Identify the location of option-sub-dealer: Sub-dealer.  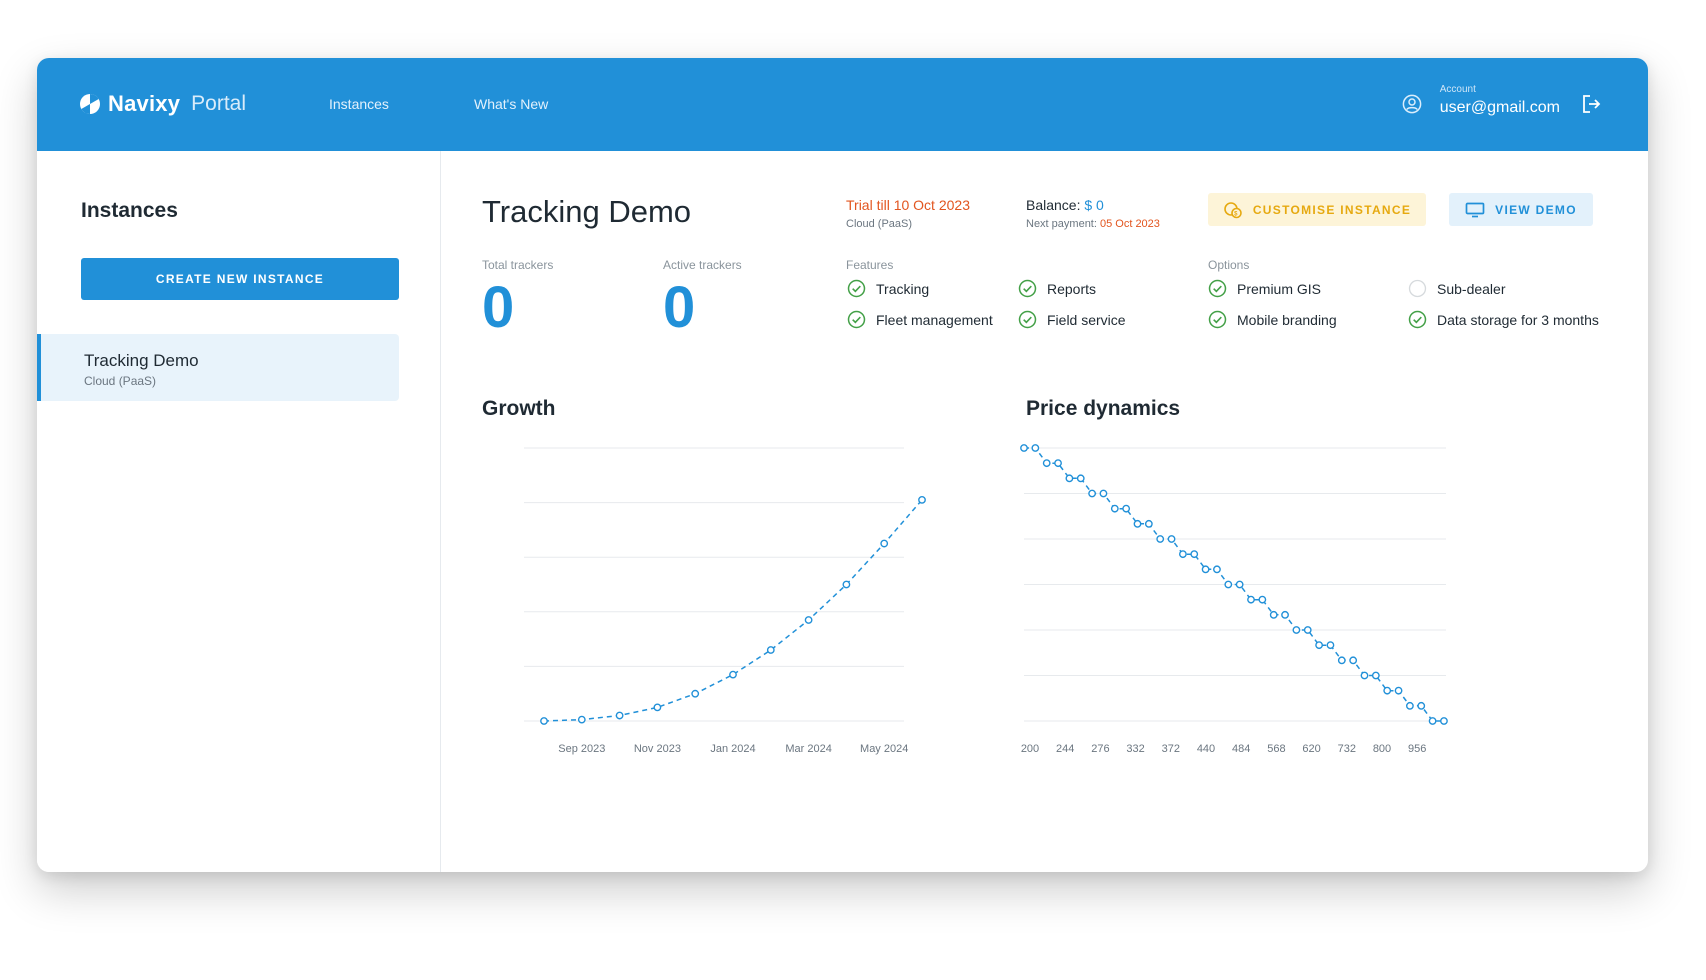
(1457, 288).